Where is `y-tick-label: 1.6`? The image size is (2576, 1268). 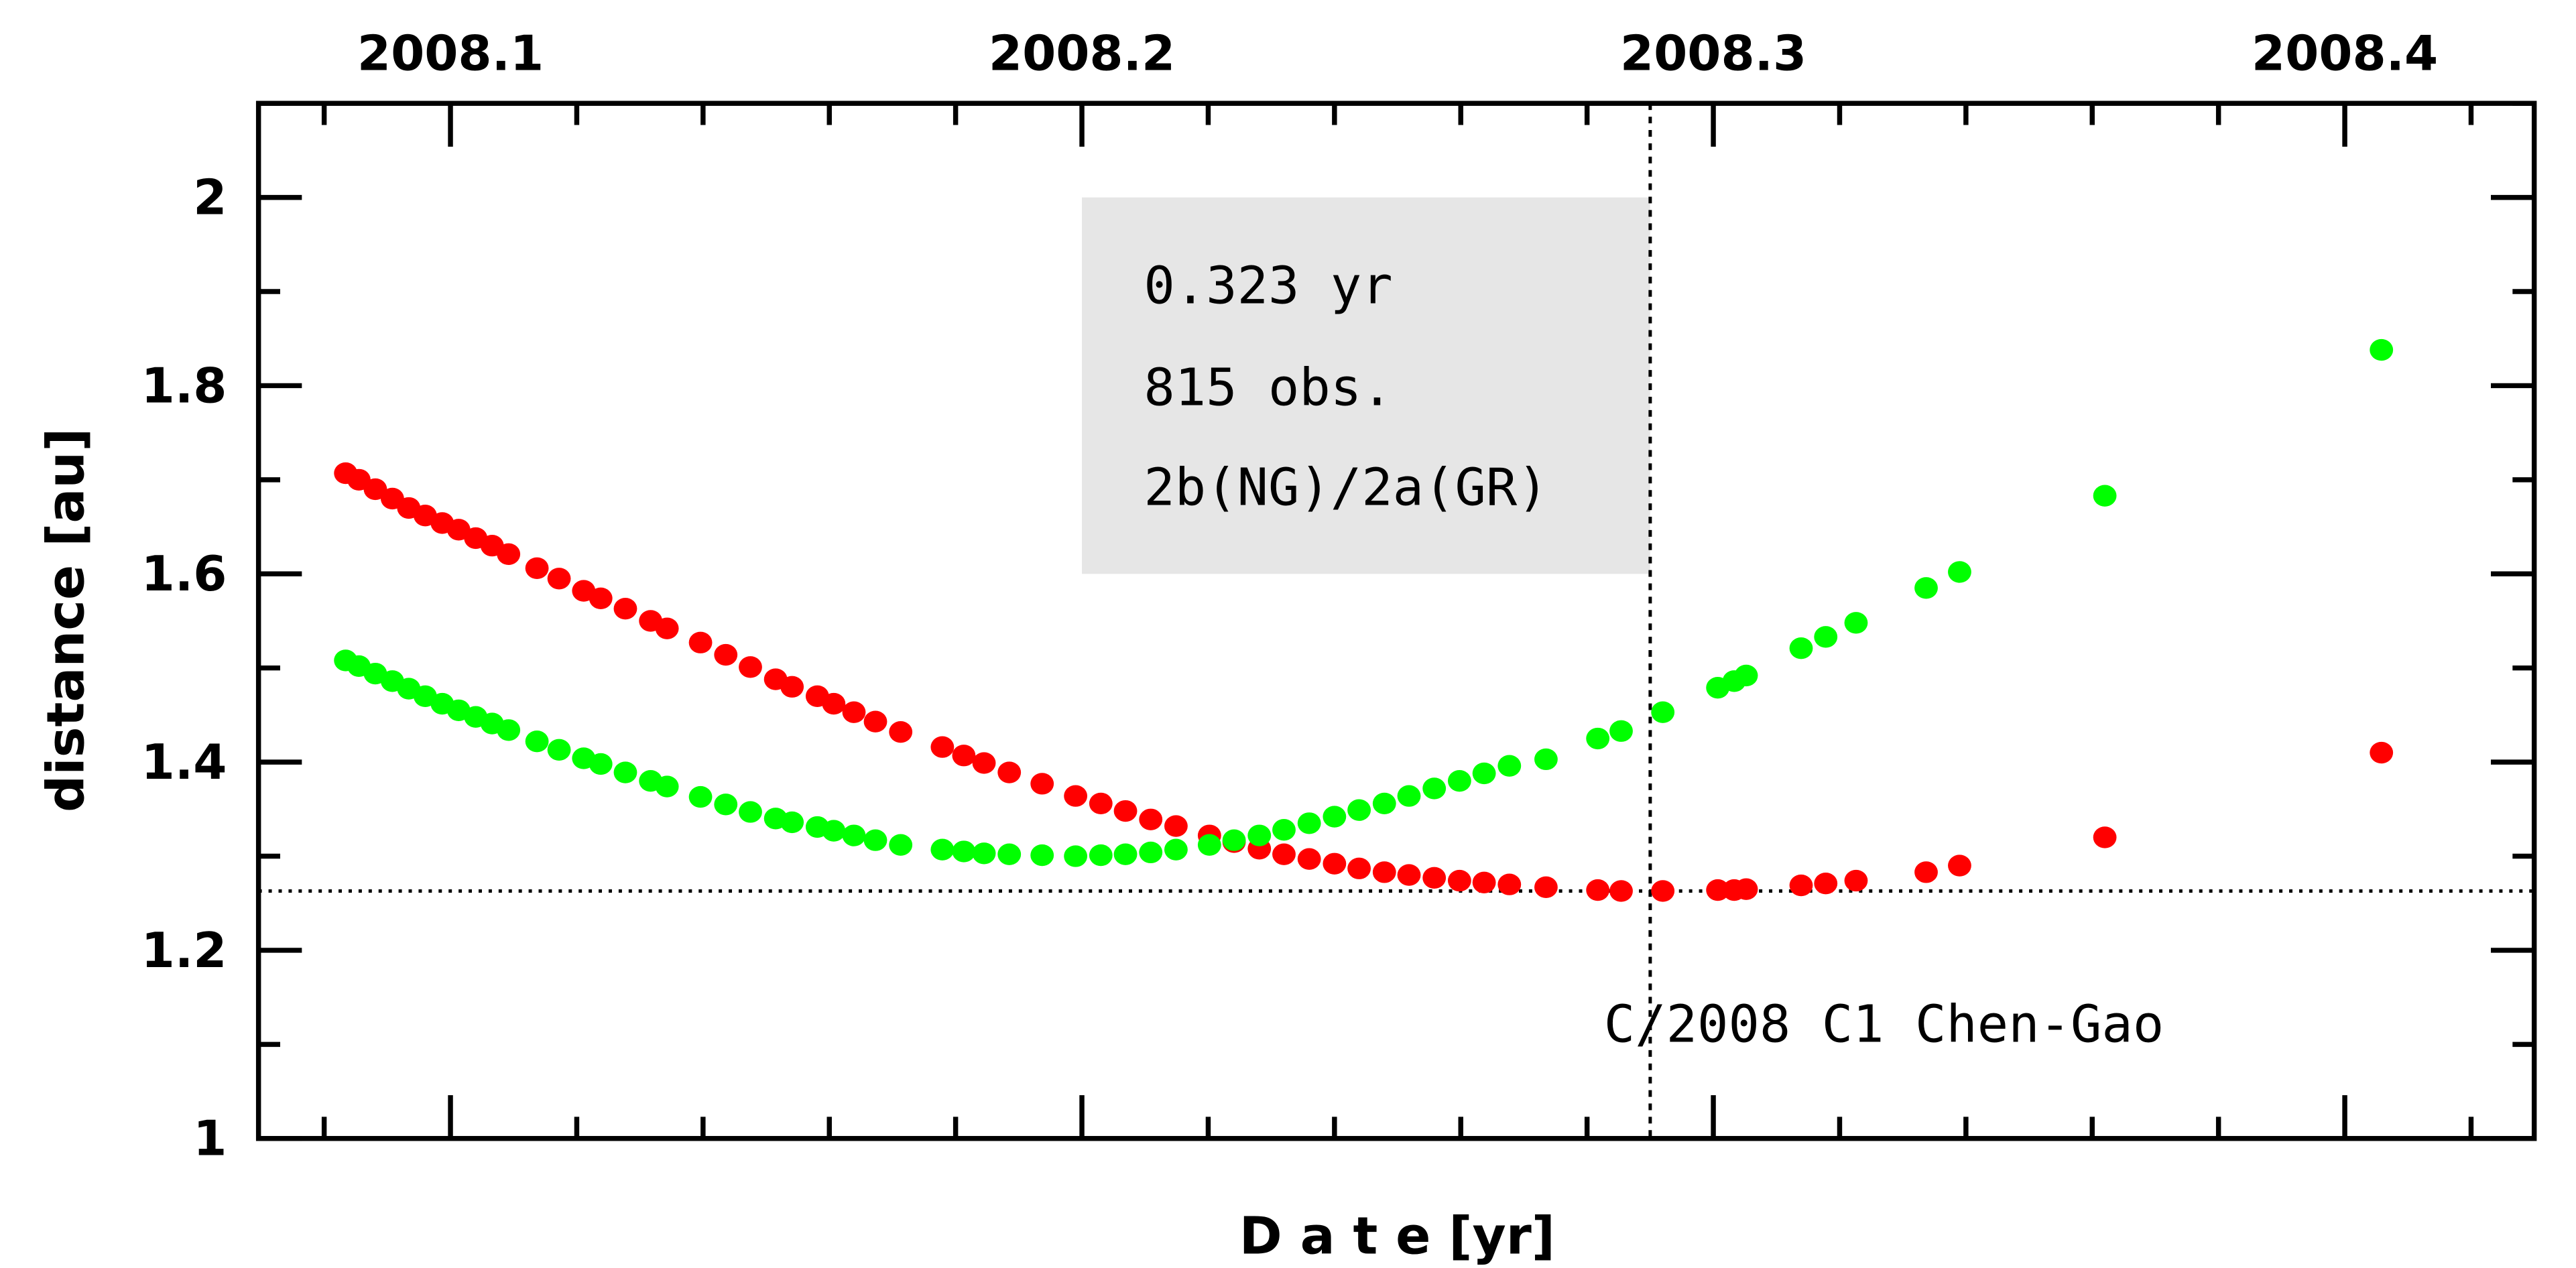
y-tick-label: 1.6 is located at coordinates (184, 574).